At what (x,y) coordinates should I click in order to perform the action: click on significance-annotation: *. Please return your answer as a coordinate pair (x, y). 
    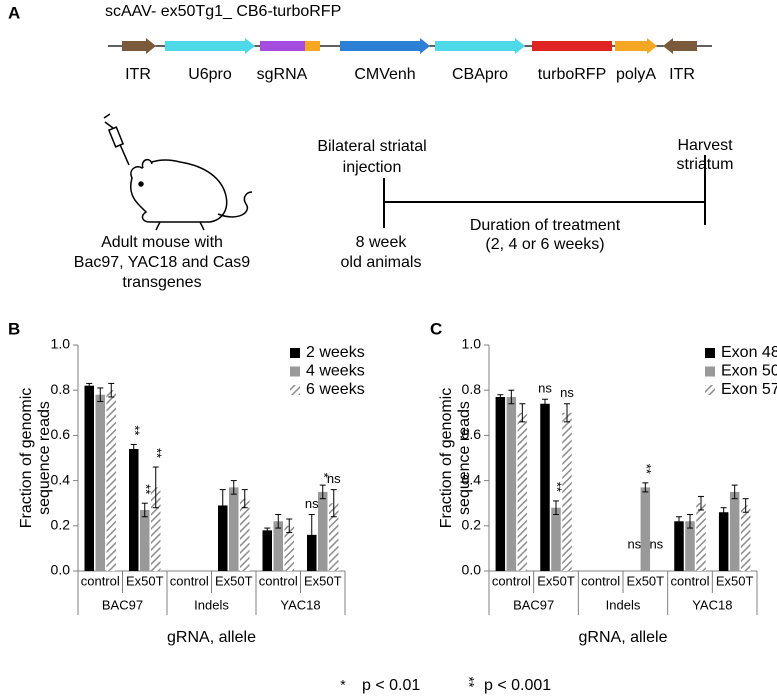
    Looking at the image, I should click on (323, 475).